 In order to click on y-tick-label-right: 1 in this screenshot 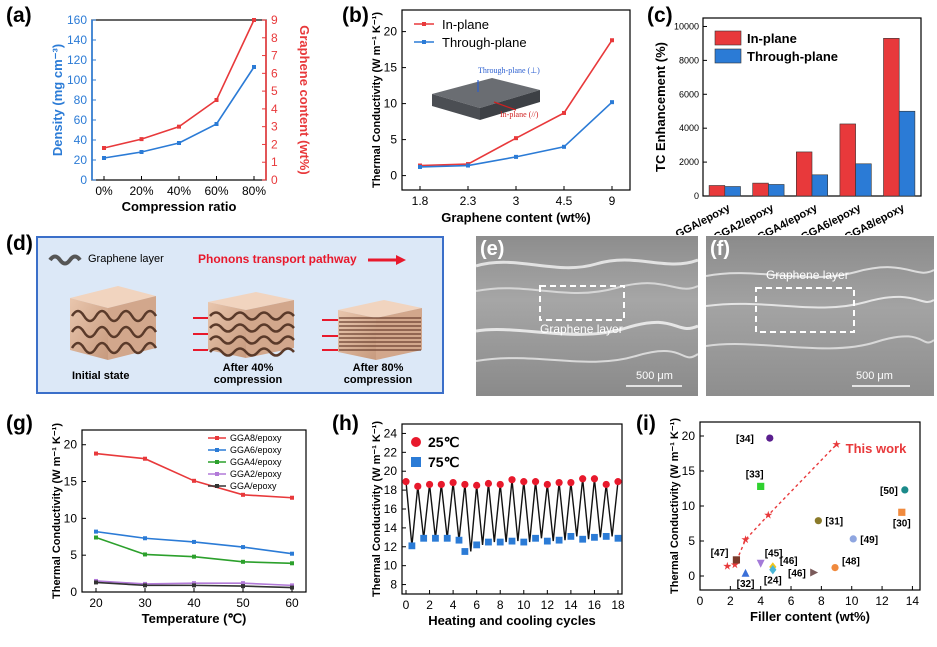, I will do `click(274, 162)`.